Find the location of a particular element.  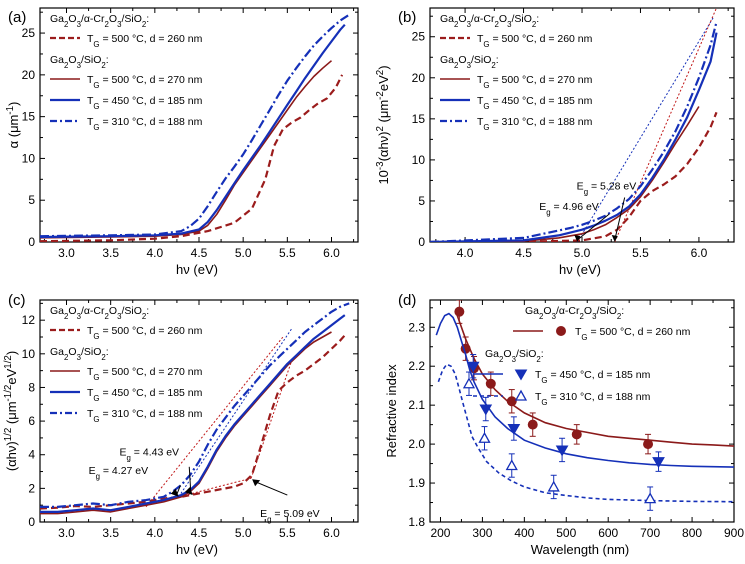

y-axis-label: Refractive index is located at coordinates (391, 411).